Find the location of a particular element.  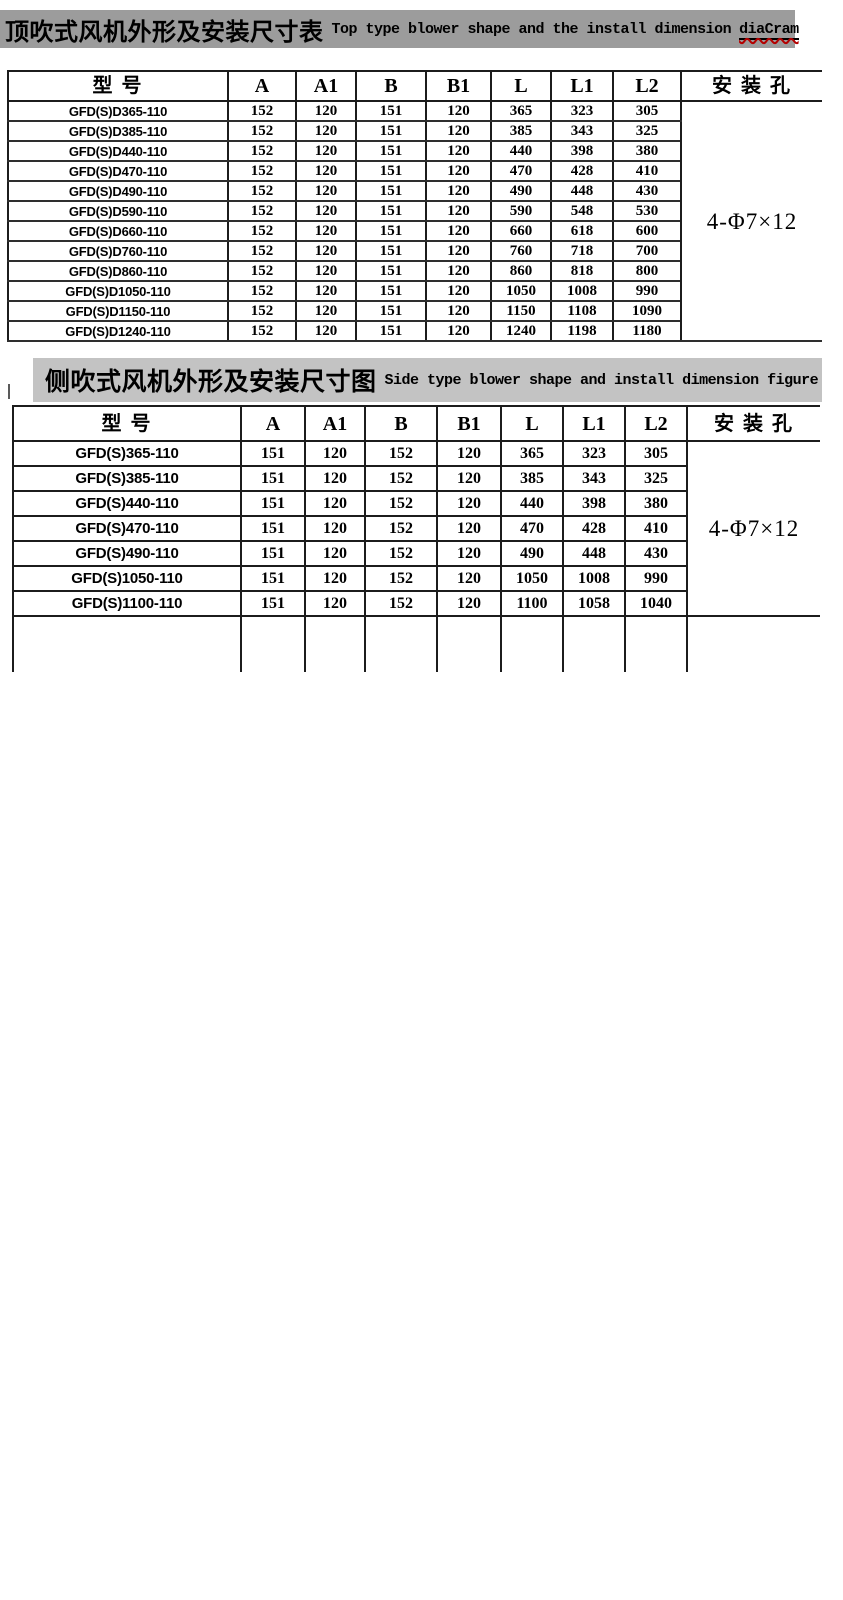

value-cell: 1198 is located at coordinates (582, 331).